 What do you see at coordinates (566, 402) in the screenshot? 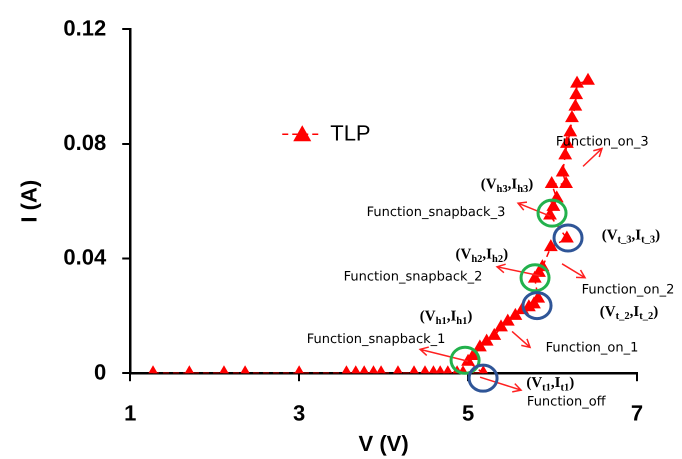
I see `annotation: Function_off` at bounding box center [566, 402].